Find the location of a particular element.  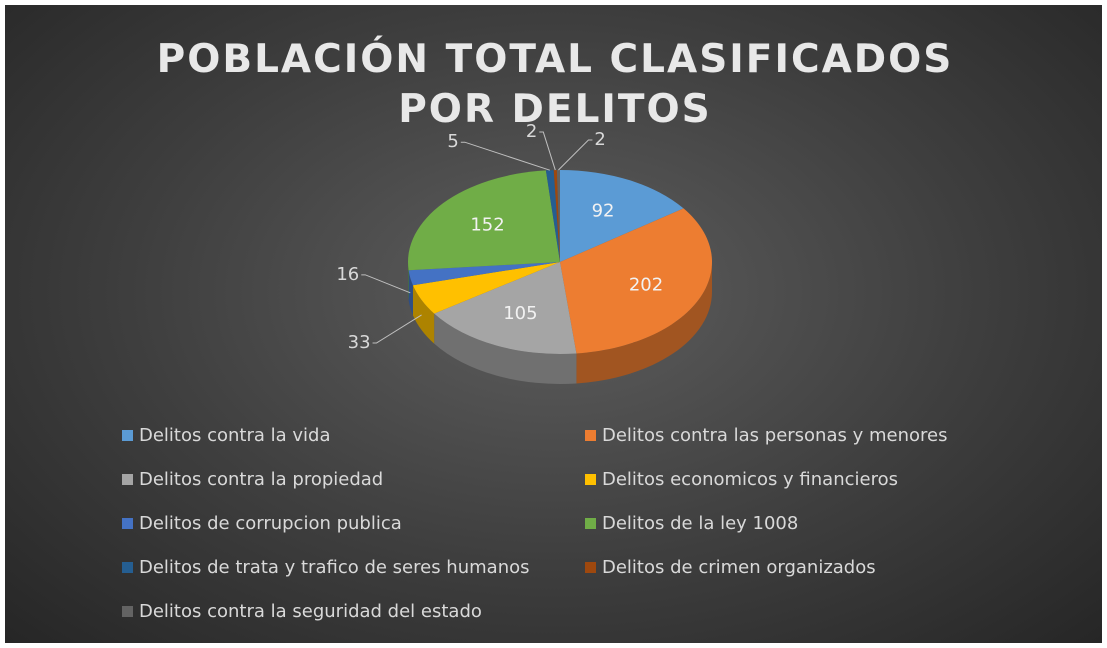

legend-label: Delitos de la ley 1008 is located at coordinates (700, 523).